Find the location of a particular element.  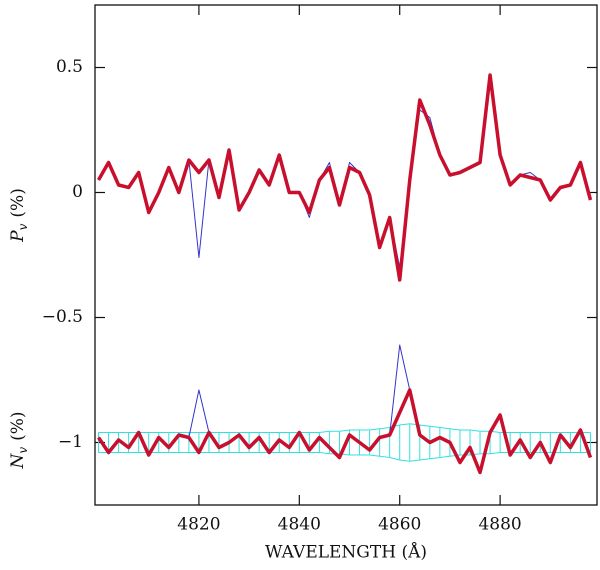

x-tick-label: 4860 is located at coordinates (399, 525).